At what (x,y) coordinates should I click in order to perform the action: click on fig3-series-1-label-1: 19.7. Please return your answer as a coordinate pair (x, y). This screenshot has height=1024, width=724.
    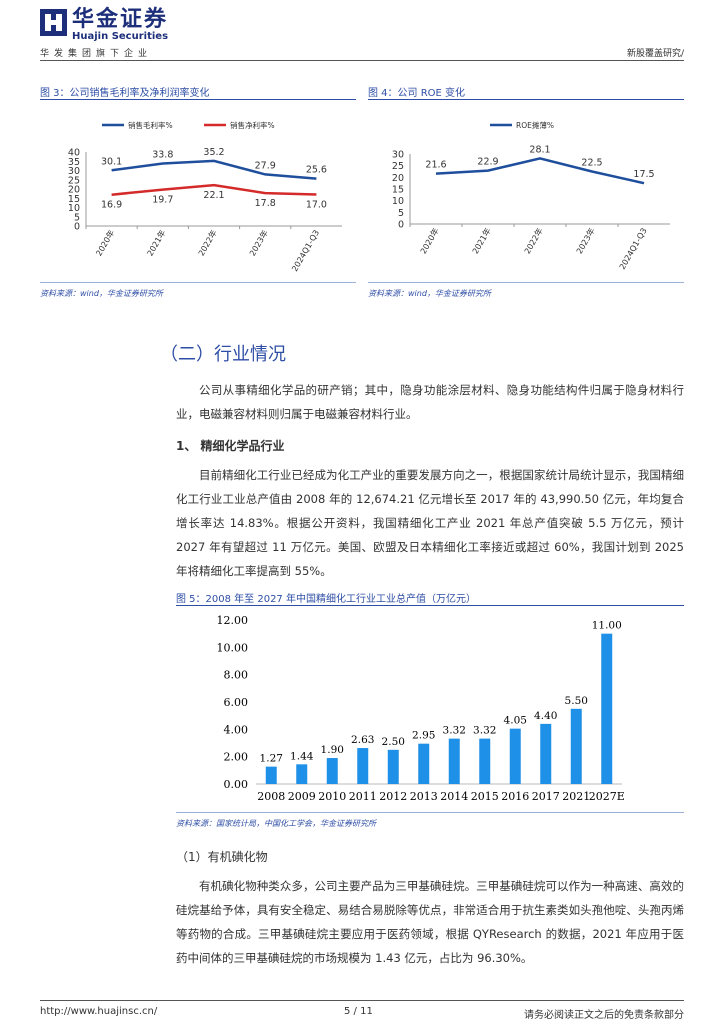
    Looking at the image, I should click on (162, 200).